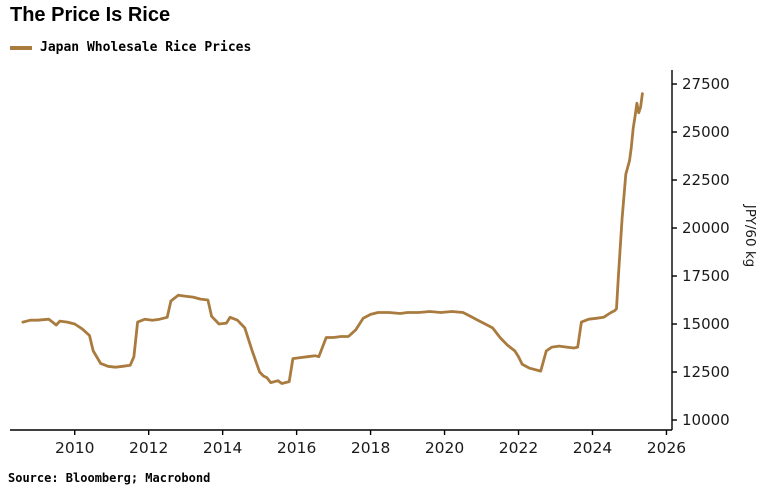  Describe the element at coordinates (706, 276) in the screenshot. I see `y-tick-label: 17500` at that location.